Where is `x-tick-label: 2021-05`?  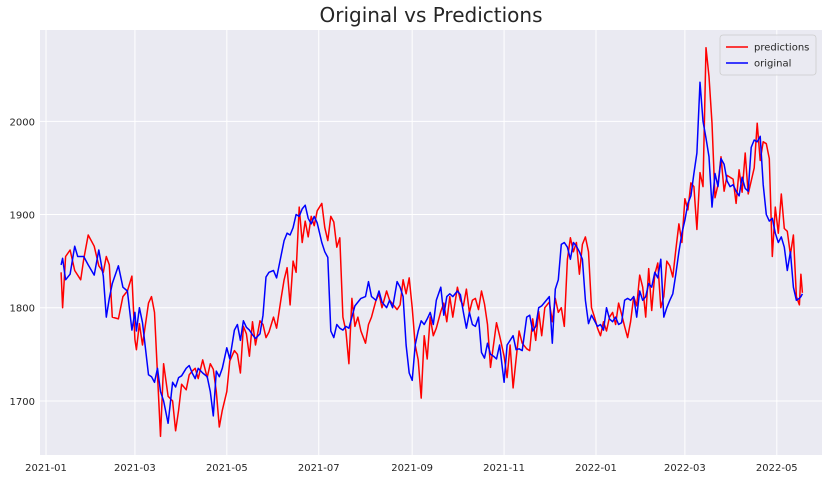 x-tick-label: 2021-05 is located at coordinates (227, 468).